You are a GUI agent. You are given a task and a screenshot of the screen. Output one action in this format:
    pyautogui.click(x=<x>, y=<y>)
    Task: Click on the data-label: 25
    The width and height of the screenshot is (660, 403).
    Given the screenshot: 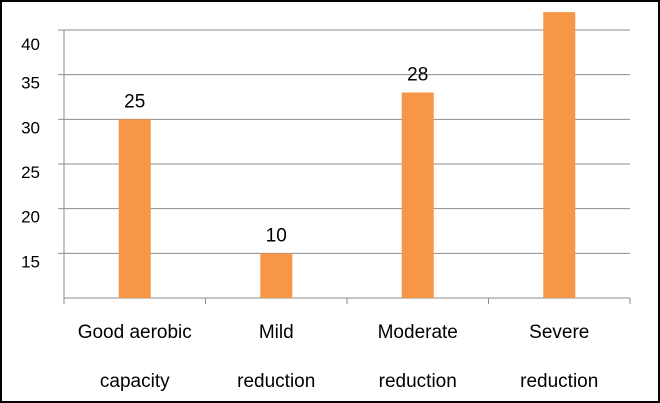 What is the action you would take?
    pyautogui.click(x=134, y=101)
    